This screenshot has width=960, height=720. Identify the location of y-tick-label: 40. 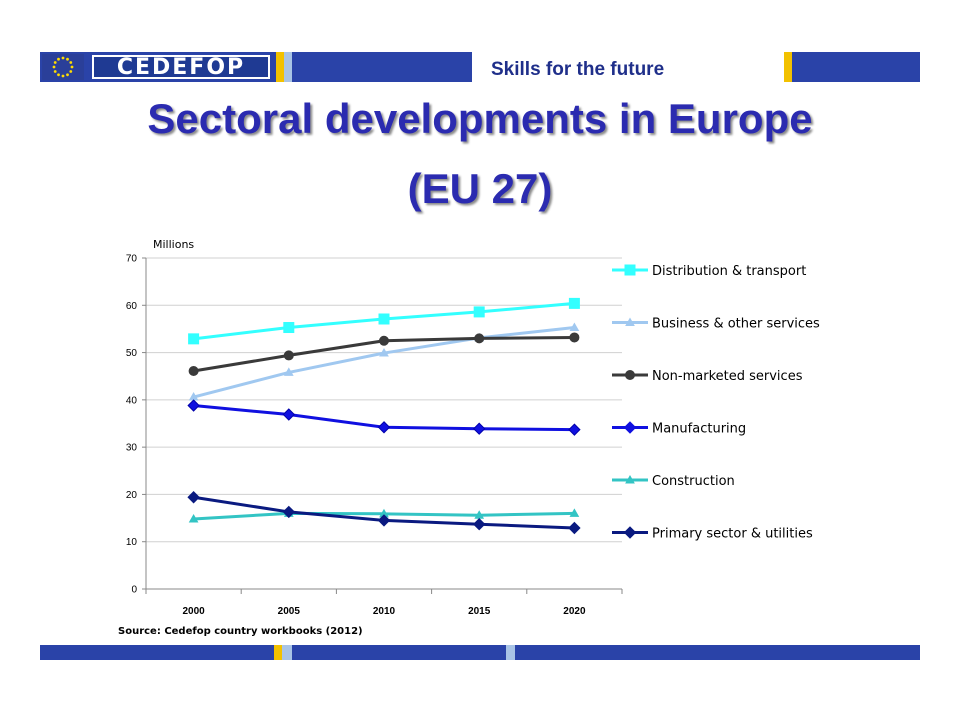
(132, 400).